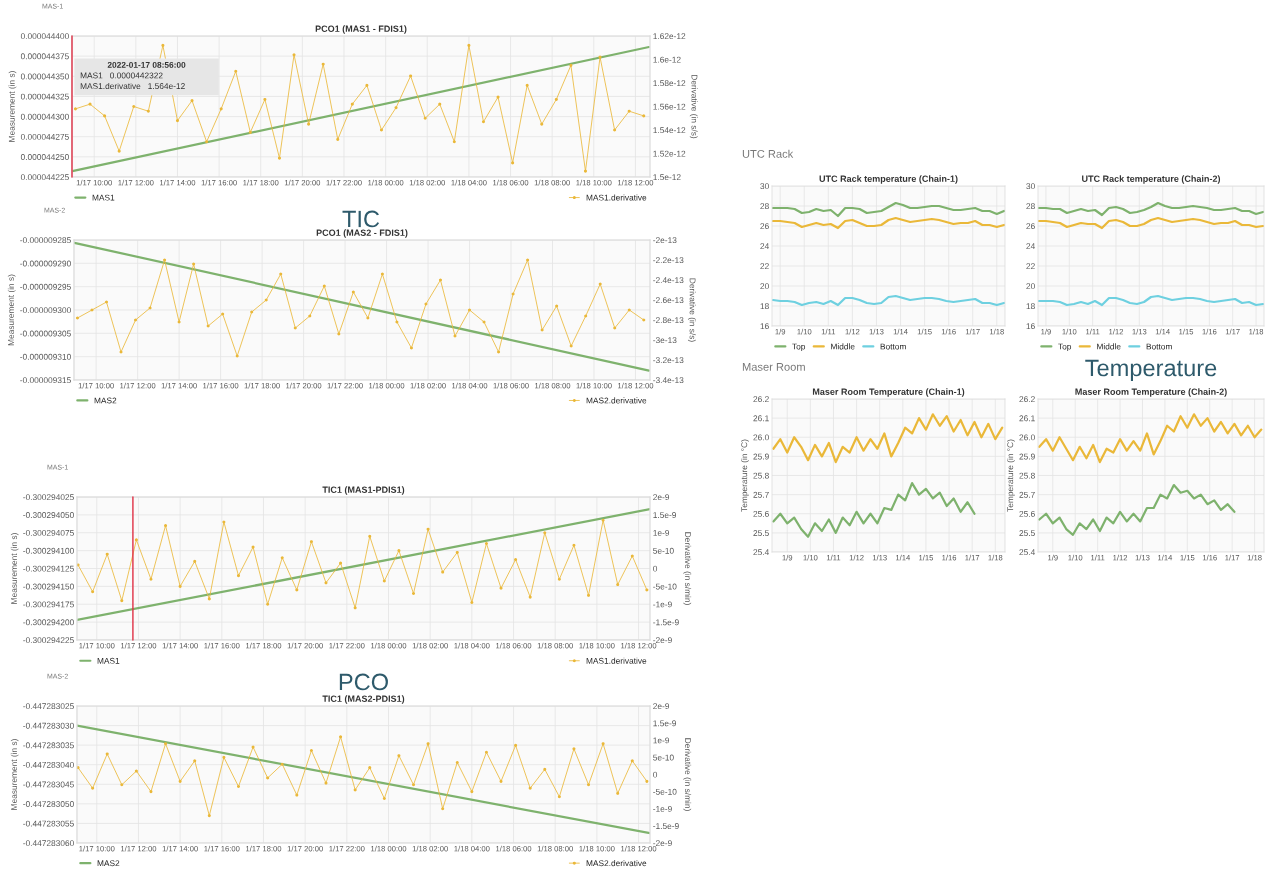 This screenshot has height=876, width=1277. Describe the element at coordinates (669, 153) in the screenshot. I see `y2-tick-label: 1.52e-12` at that location.